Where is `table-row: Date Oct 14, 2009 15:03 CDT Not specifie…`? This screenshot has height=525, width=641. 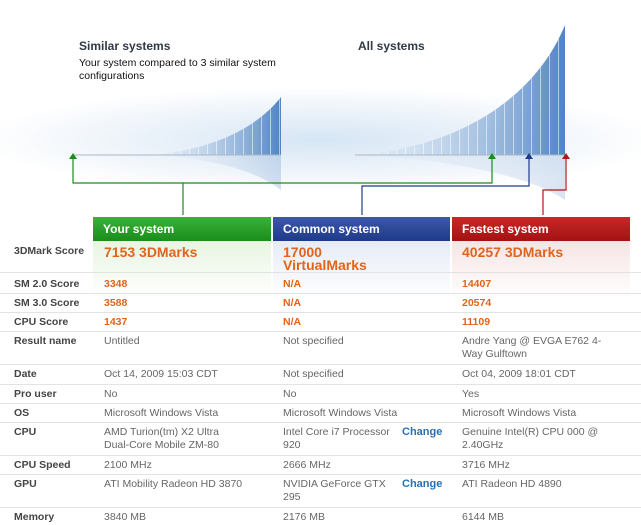
table-row: Date Oct 14, 2009 15:03 CDT Not specifie… is located at coordinates (320, 374).